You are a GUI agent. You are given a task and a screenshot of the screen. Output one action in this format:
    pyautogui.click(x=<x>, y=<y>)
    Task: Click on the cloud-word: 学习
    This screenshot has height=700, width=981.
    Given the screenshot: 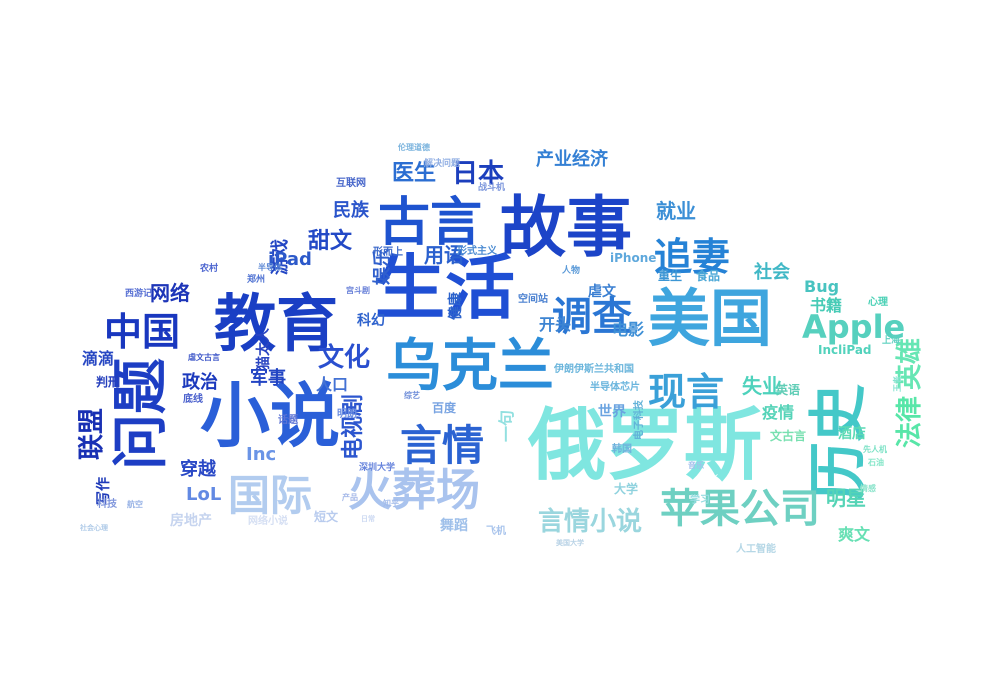 What is the action you would take?
    pyautogui.click(x=700, y=499)
    